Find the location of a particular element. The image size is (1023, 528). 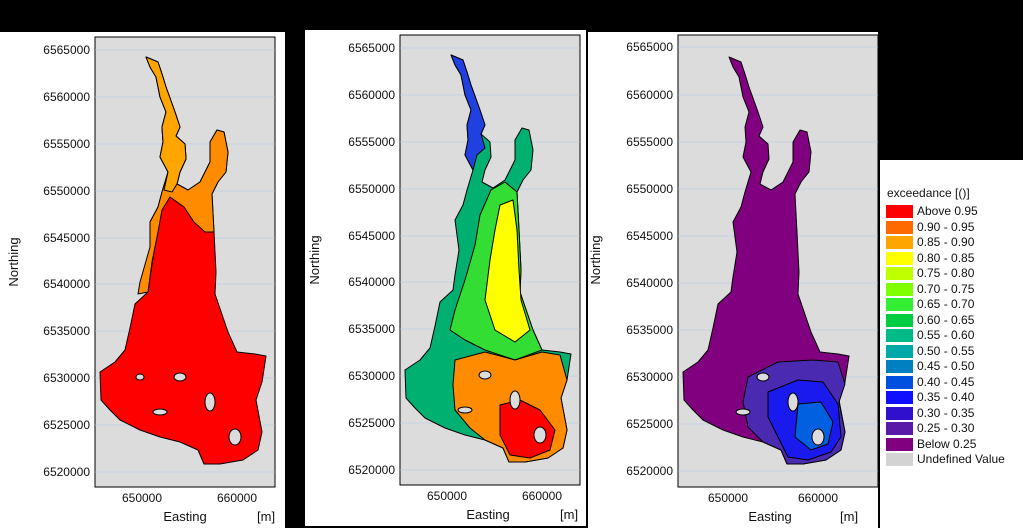

legend-label: 0.80 - 0.85 is located at coordinates (946, 257).